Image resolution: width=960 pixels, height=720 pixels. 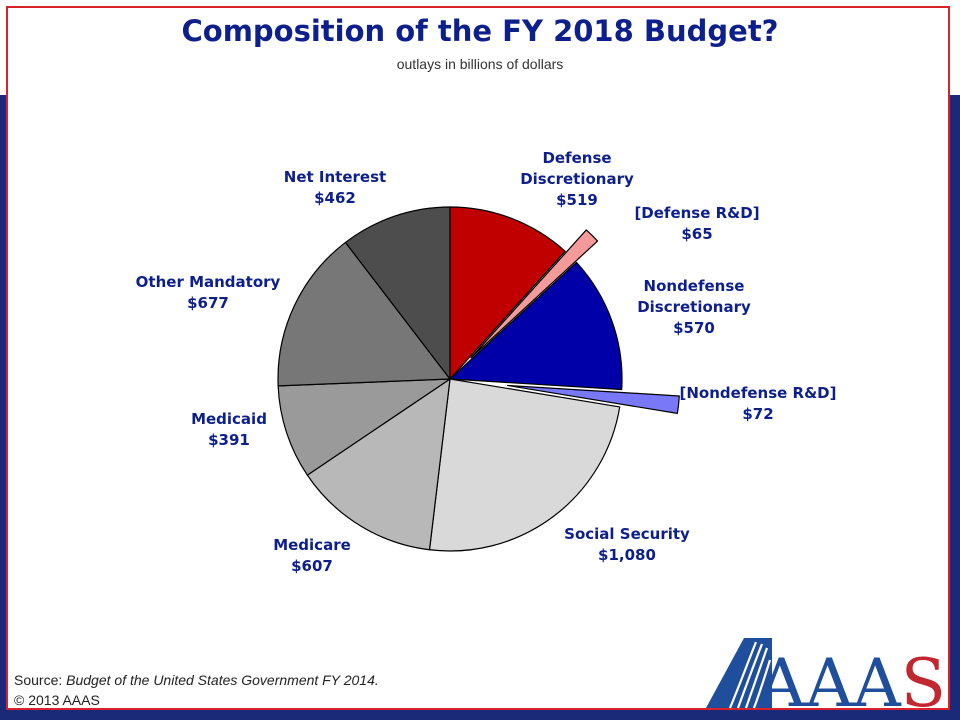 What do you see at coordinates (829, 678) in the screenshot?
I see `logo-text-main: AAA` at bounding box center [829, 678].